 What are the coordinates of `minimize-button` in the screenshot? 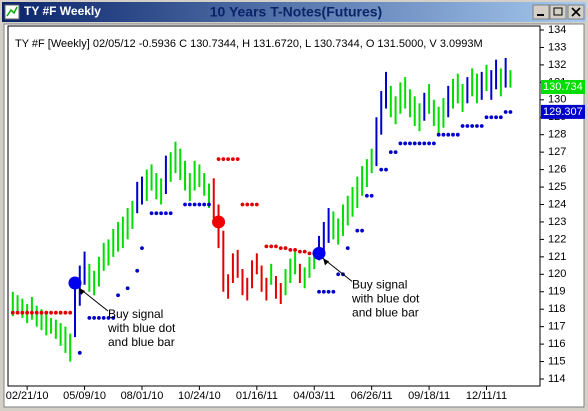 It's located at (541, 12).